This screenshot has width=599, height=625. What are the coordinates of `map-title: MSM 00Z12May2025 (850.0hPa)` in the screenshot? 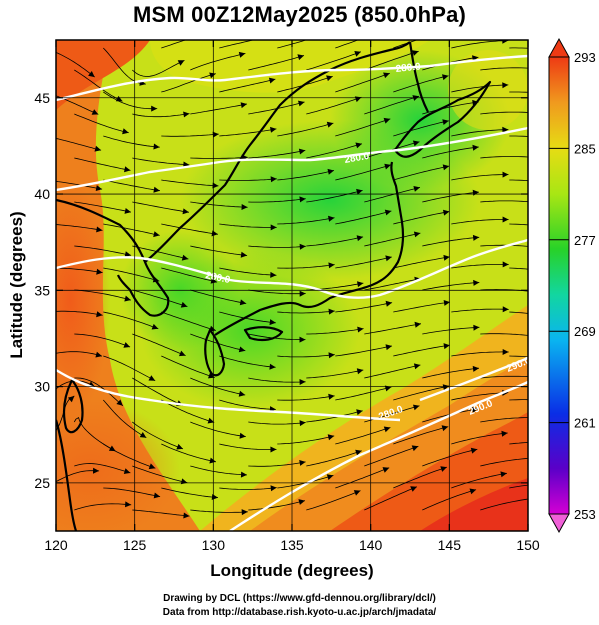 It's located at (299, 14).